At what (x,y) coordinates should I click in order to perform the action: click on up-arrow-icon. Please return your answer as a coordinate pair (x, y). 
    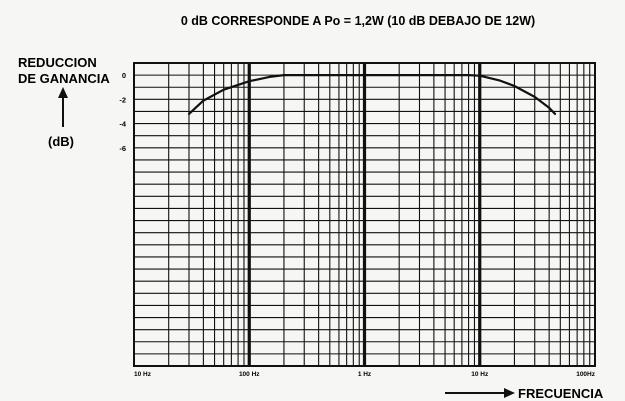
    Looking at the image, I should click on (63, 107).